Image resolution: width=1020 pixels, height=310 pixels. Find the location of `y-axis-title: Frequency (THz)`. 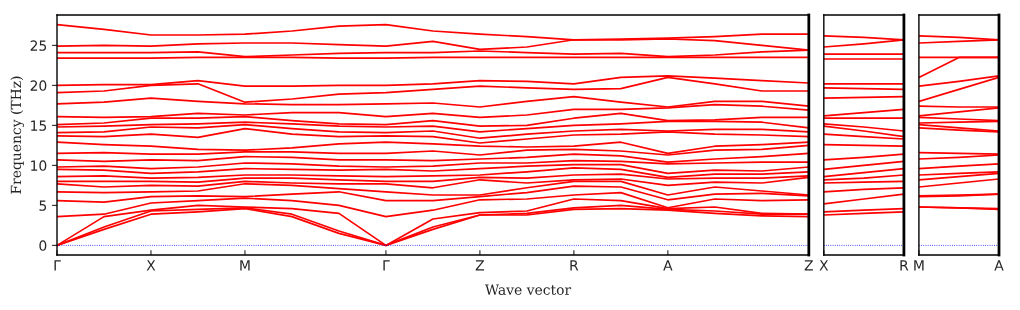

y-axis-title: Frequency (THz) is located at coordinates (17, 135).